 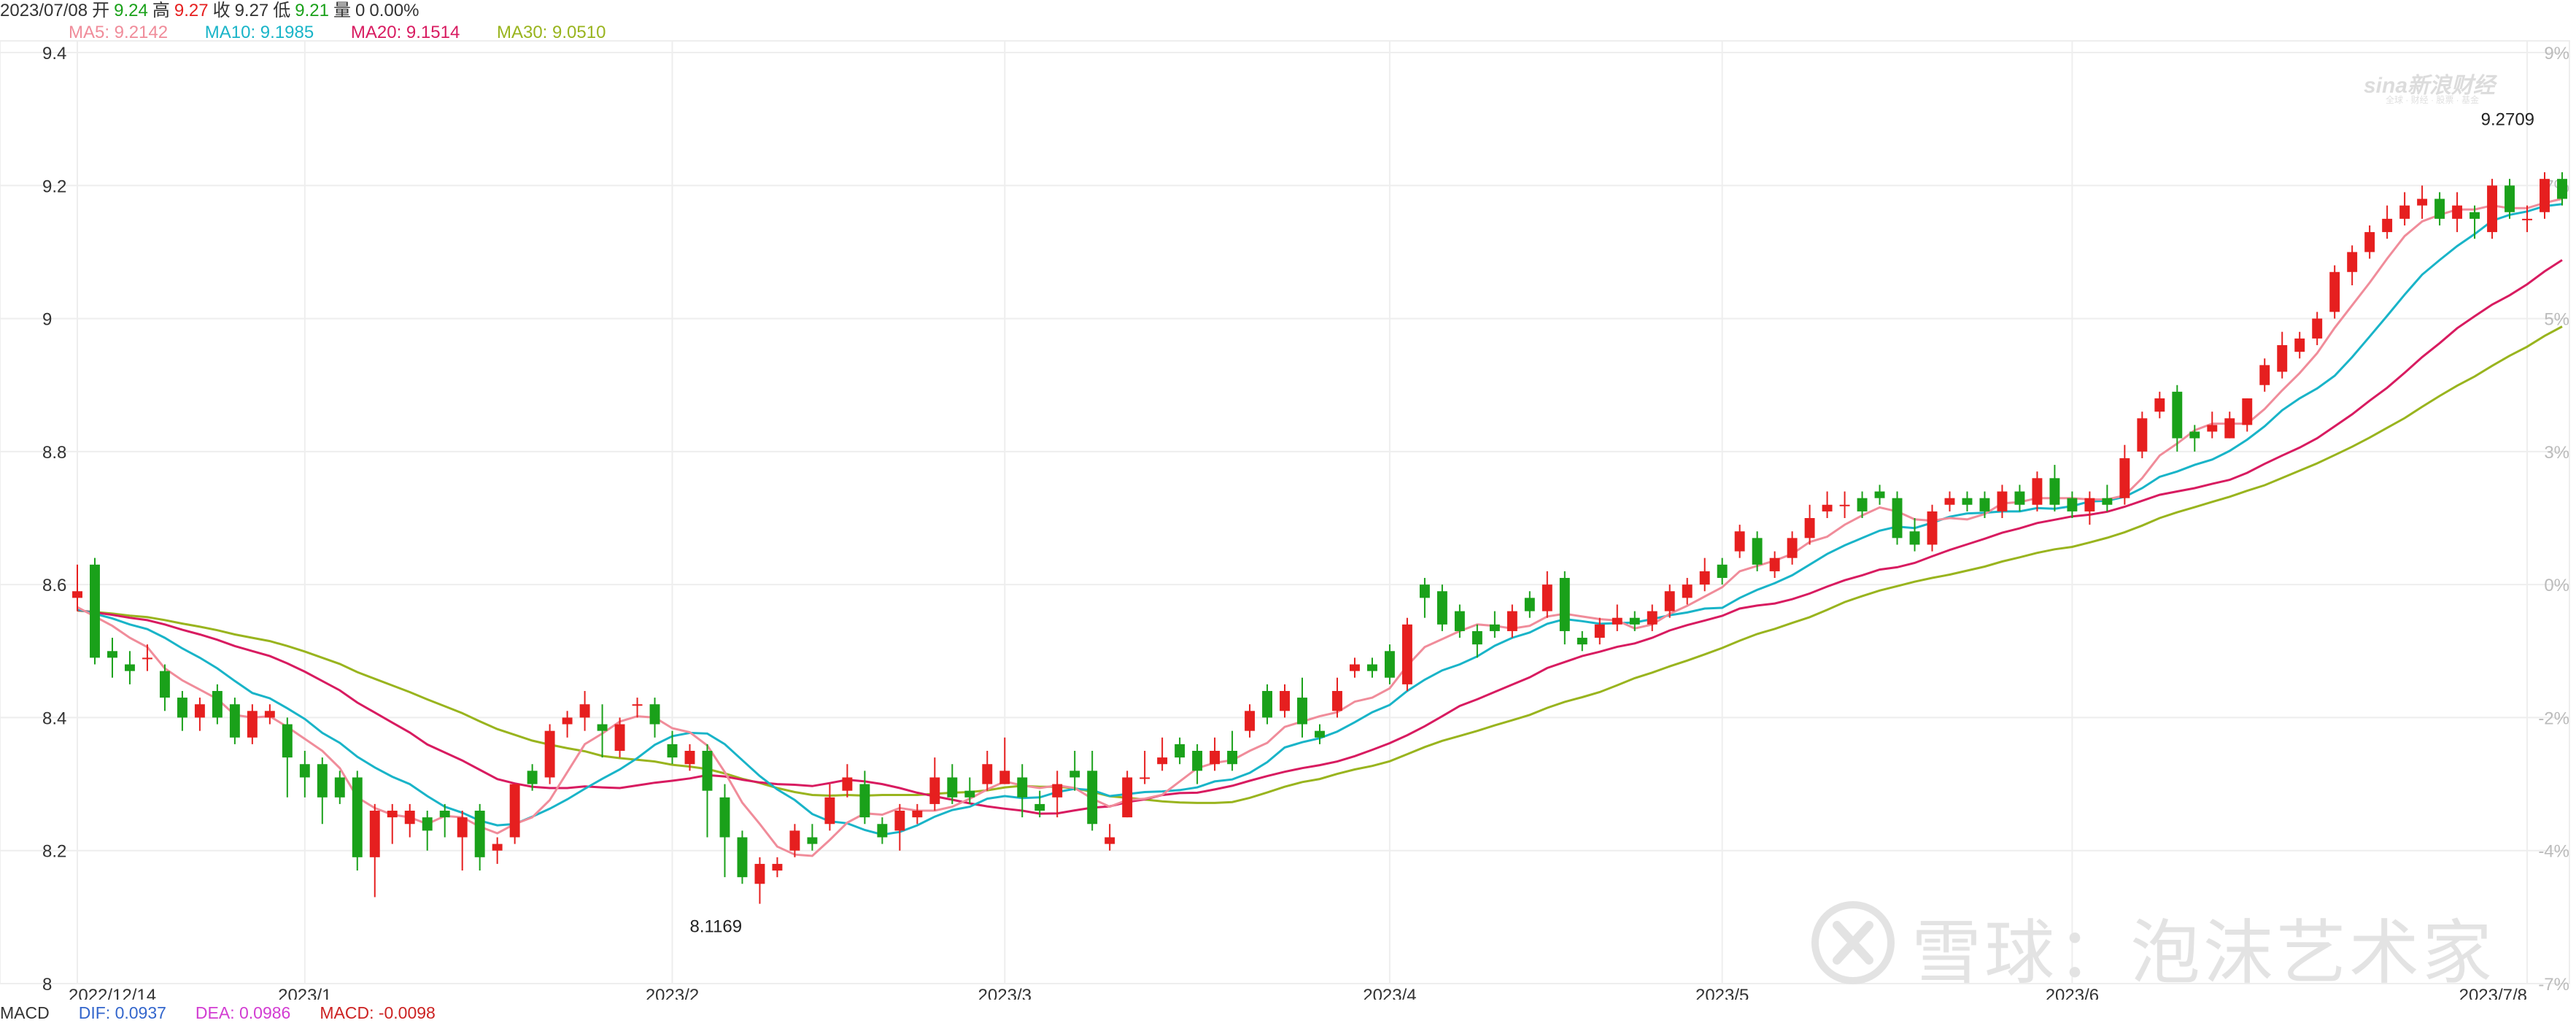 I want to click on right-percent-label: -4%, so click(x=2553, y=852).